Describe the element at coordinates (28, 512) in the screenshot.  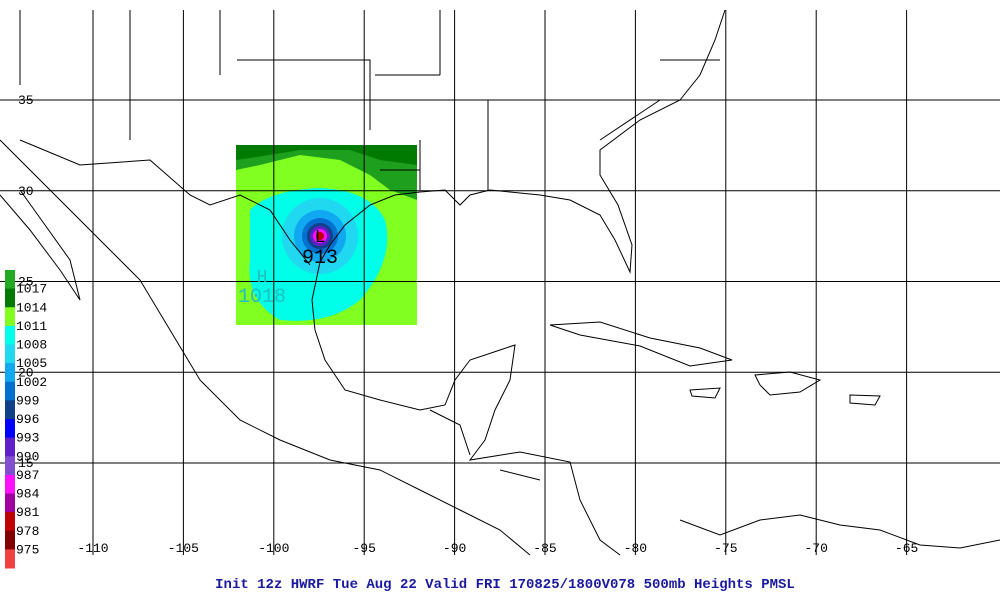
I see `colorbar-label: 981` at that location.